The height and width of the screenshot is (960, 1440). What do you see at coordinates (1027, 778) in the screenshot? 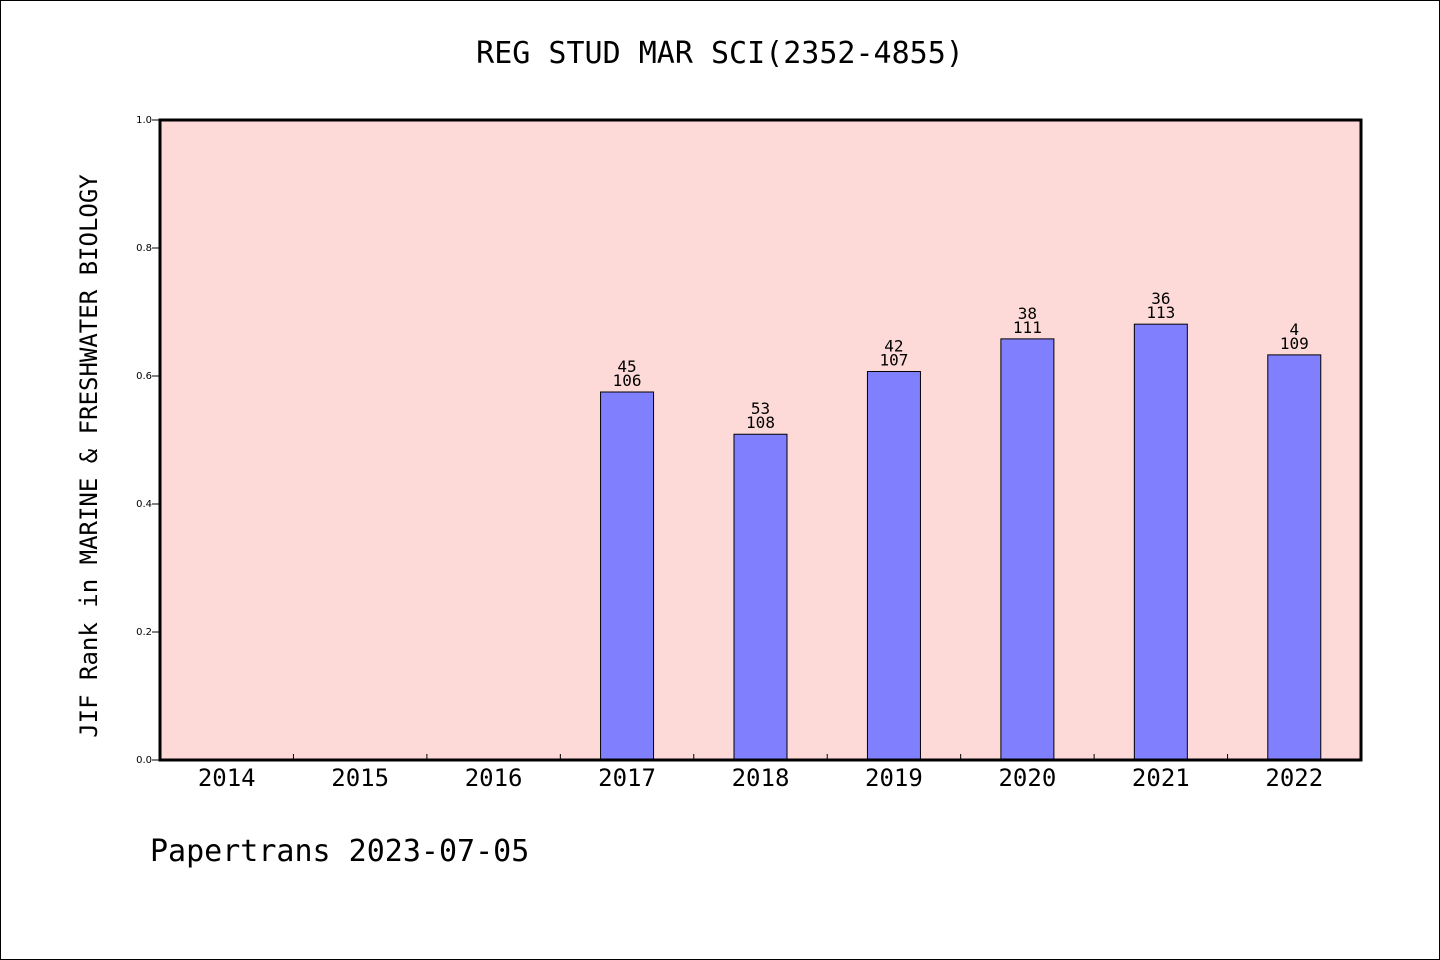
I see `x-tick-label: 2020` at bounding box center [1027, 778].